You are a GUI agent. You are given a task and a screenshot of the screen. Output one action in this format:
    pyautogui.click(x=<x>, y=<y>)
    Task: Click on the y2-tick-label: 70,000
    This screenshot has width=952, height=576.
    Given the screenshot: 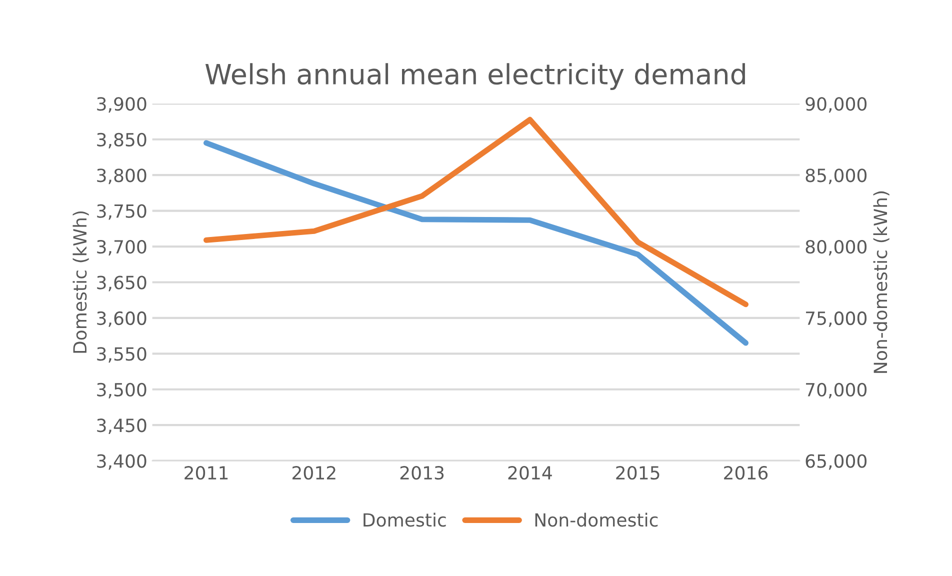 What is the action you would take?
    pyautogui.click(x=836, y=390)
    